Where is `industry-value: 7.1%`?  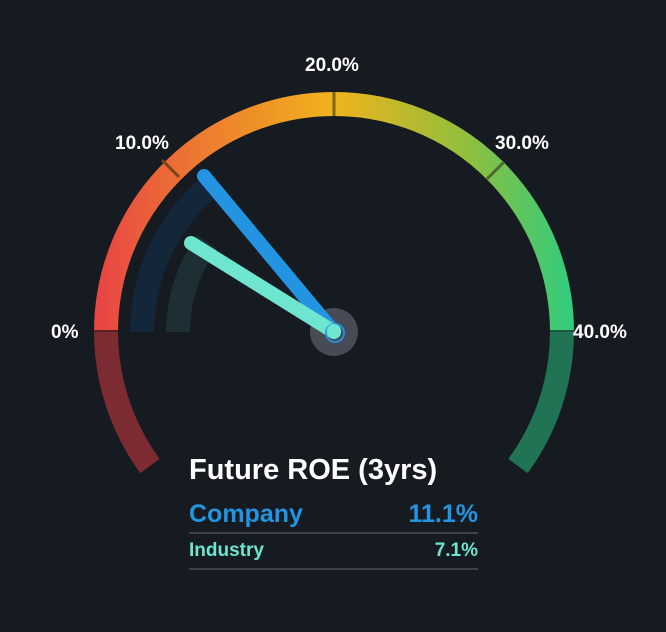
industry-value: 7.1% is located at coordinates (456, 550).